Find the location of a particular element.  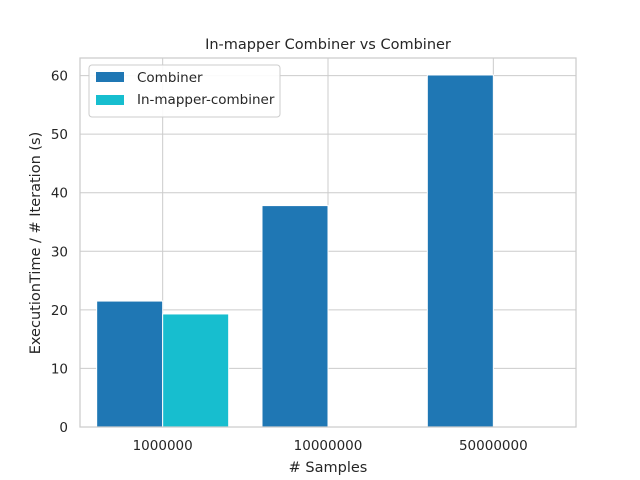

x-tick-labels: 1000000 10000000 50000000 is located at coordinates (330, 446).